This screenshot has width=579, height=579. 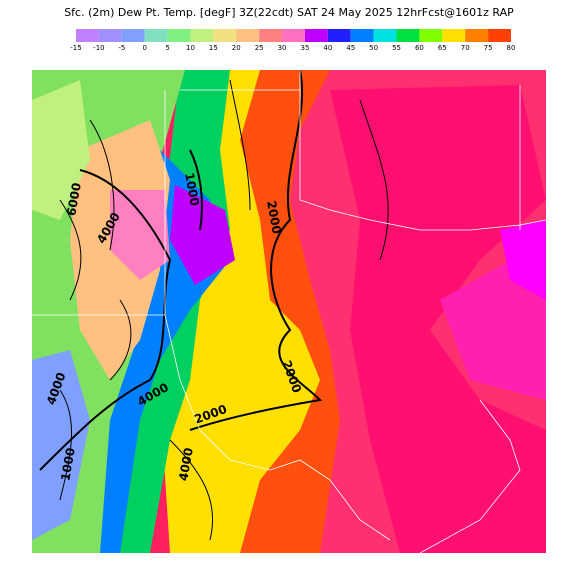 I want to click on colorbar: -15 -10 -5 0 5 10 15 20 25 30 35 40 45 50 55 60 65 70 75 80, so click(x=292, y=40).